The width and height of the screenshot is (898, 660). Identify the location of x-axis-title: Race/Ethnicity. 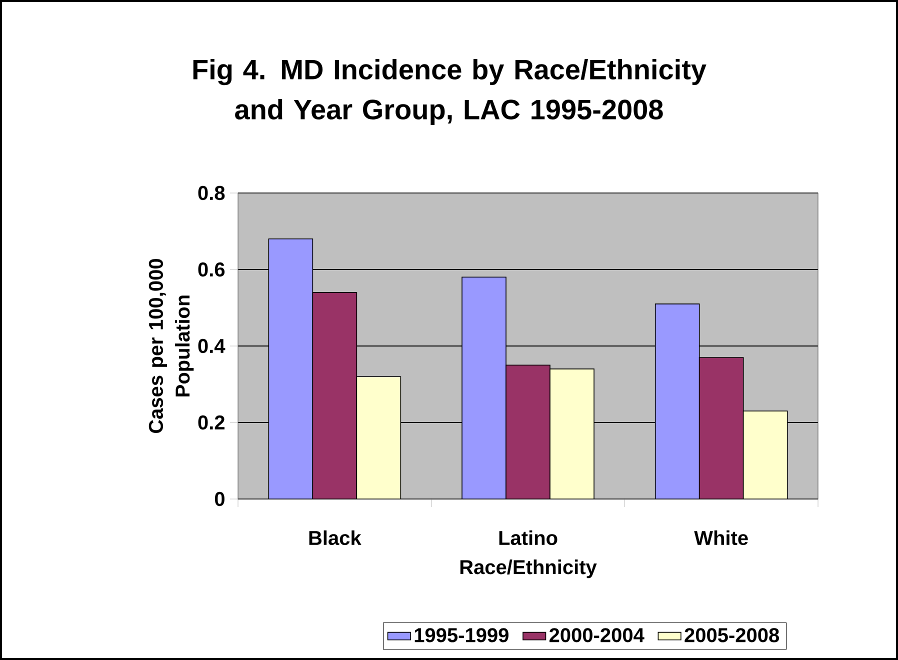
(528, 569).